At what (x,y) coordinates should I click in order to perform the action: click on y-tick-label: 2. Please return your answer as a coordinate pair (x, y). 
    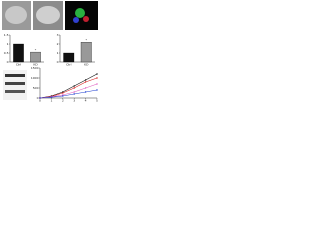
    Looking at the image, I should click on (58, 44).